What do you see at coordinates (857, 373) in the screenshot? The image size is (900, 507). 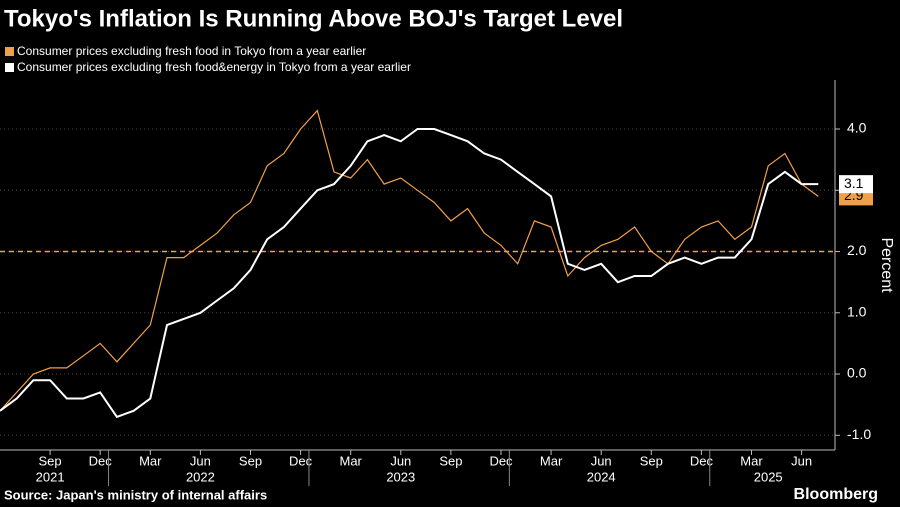 I see `y-tick-label: 0.0` at bounding box center [857, 373].